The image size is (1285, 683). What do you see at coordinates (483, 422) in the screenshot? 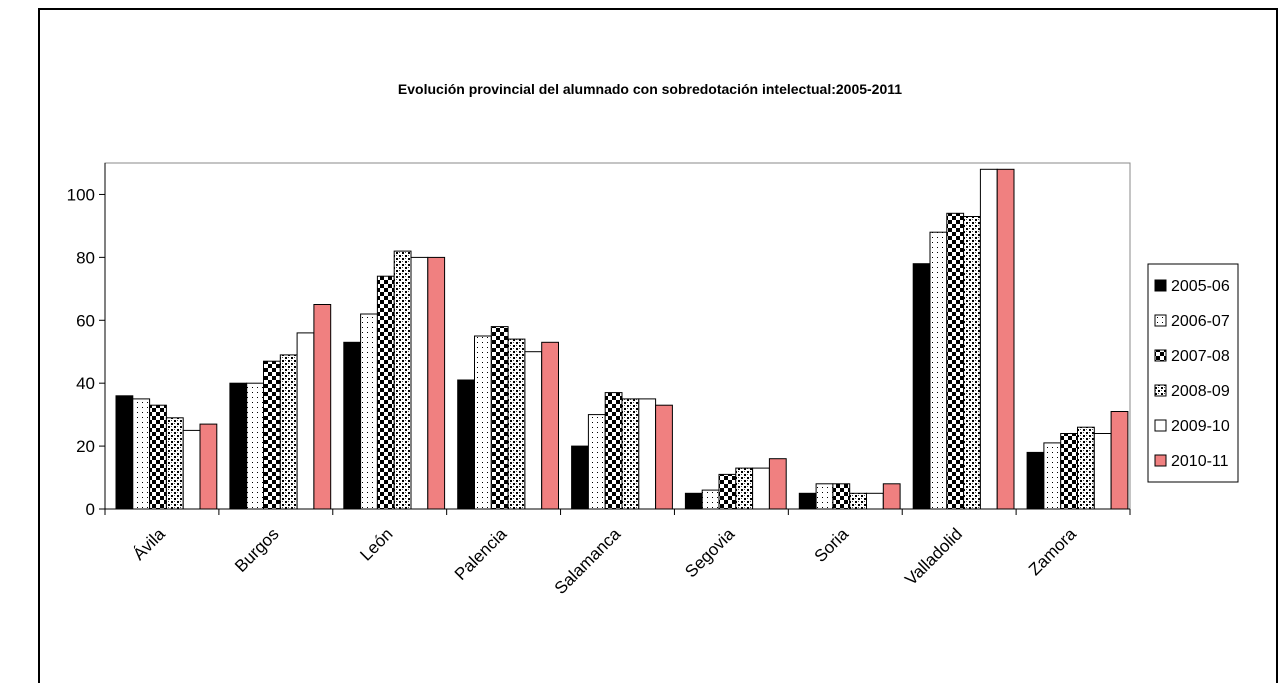
I see `bar-2006-07-Palencia` at bounding box center [483, 422].